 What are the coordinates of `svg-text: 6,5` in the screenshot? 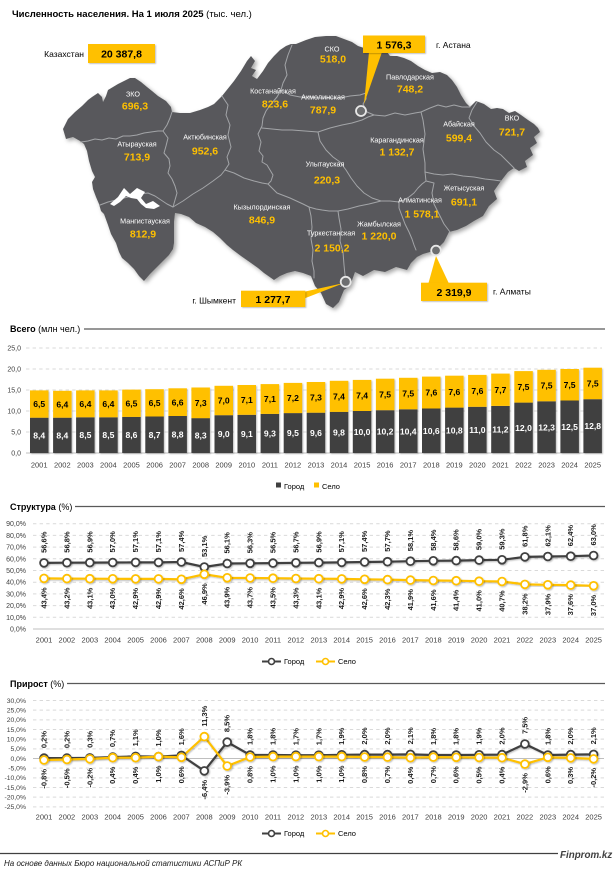 It's located at (155, 403).